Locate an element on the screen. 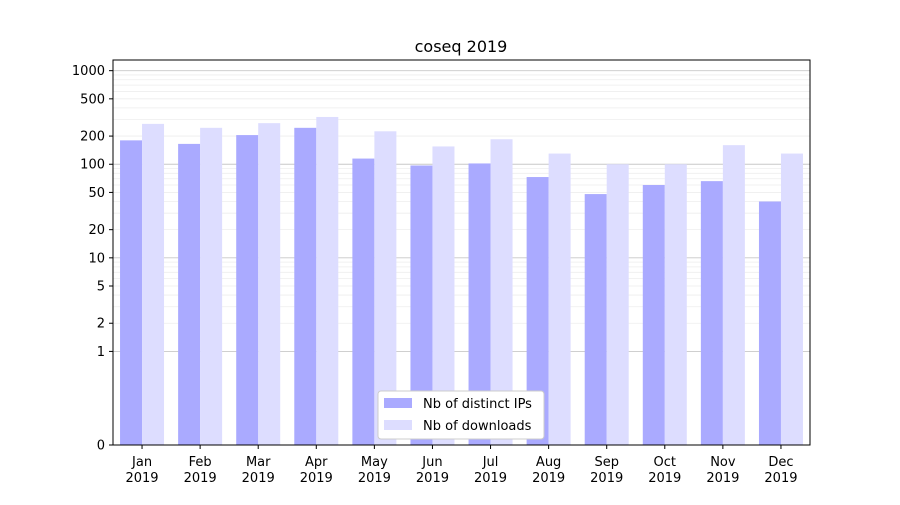 The image size is (900, 505). legend-label-ips: Nb of distinct IPs is located at coordinates (477, 404).